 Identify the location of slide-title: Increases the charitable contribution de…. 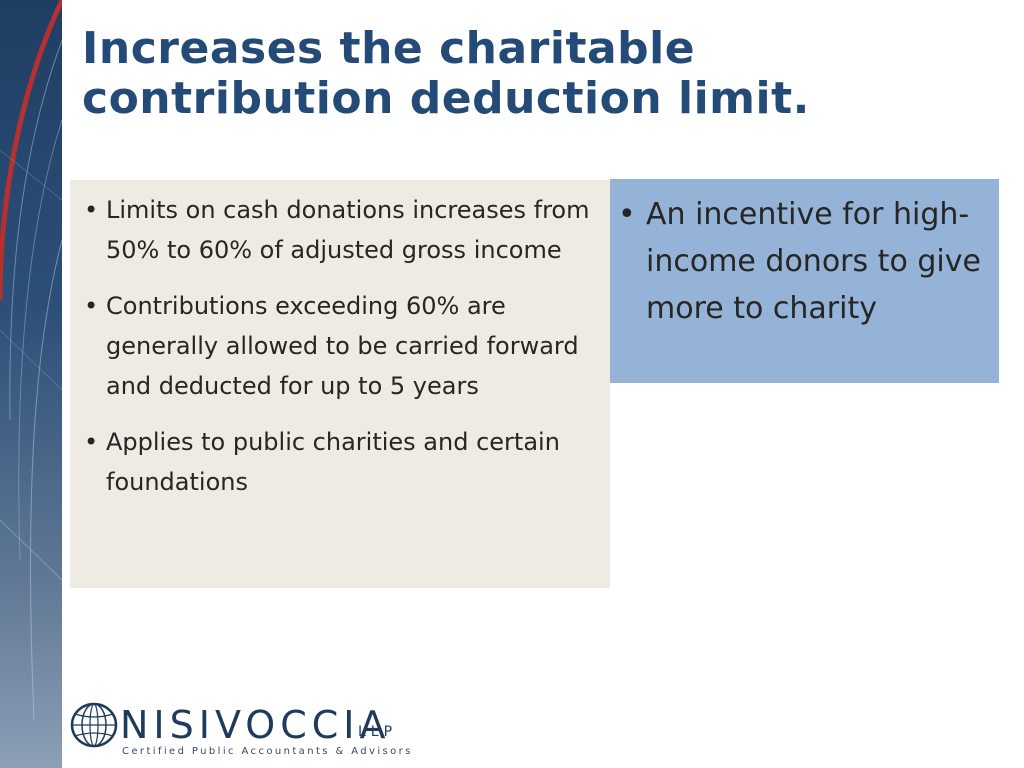
(446, 73).